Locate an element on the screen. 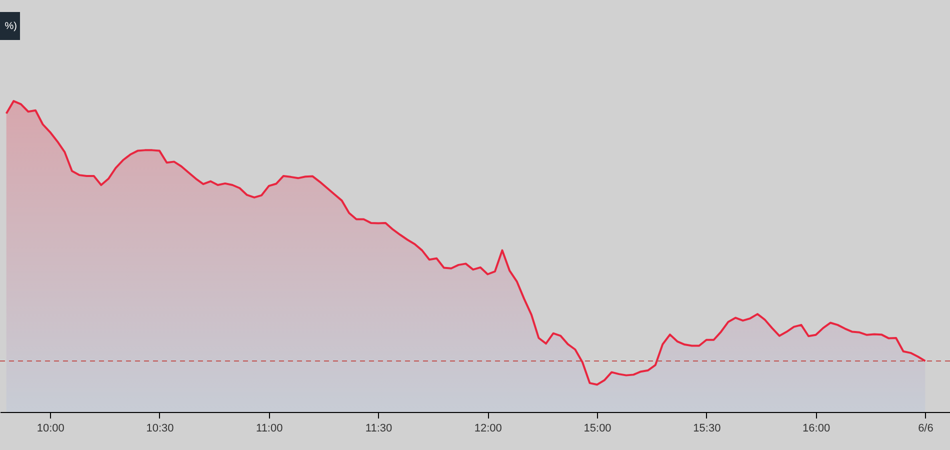 The image size is (950, 450). x-tick-label: 10:30 is located at coordinates (160, 428).